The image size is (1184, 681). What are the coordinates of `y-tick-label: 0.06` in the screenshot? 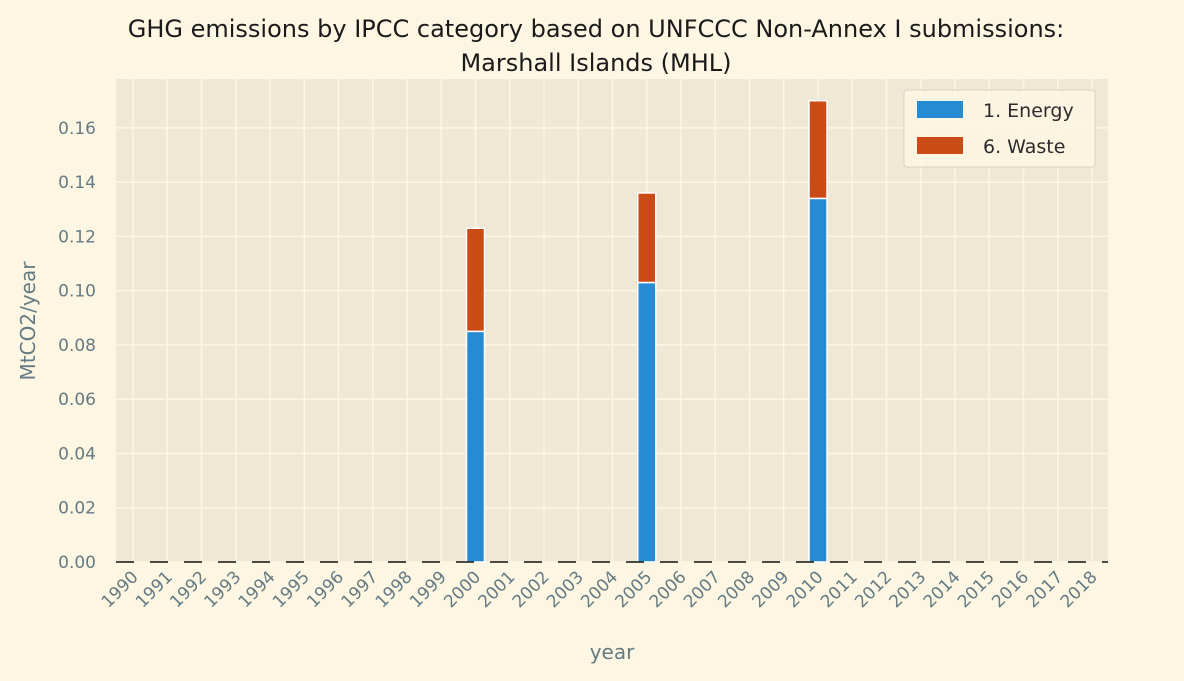 It's located at (77, 400).